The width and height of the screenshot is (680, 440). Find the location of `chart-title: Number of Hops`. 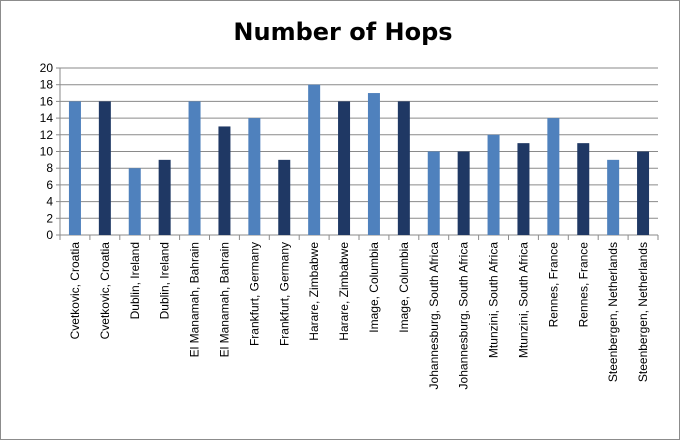

chart-title: Number of Hops is located at coordinates (342, 32).